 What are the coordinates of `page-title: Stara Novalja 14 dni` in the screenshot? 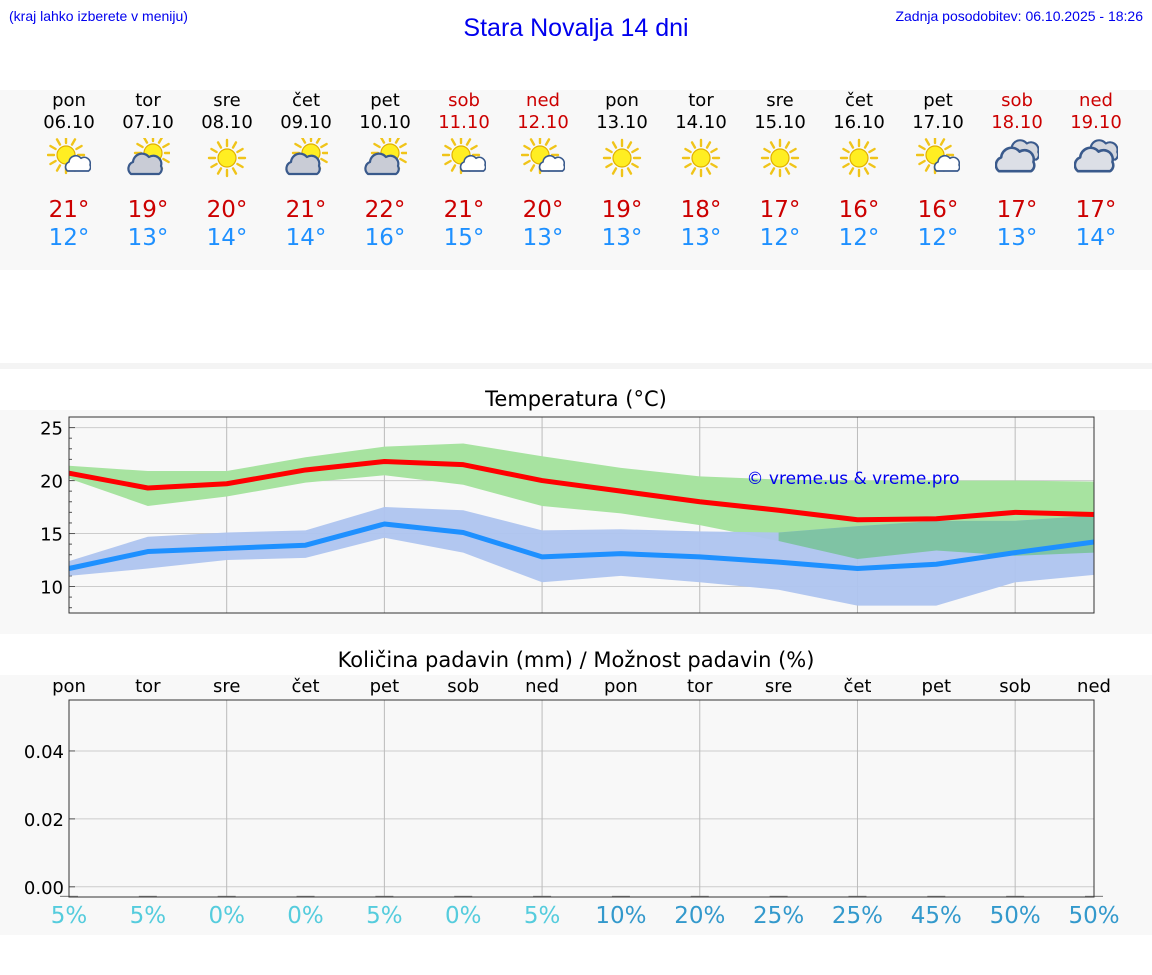 It's located at (576, 28).